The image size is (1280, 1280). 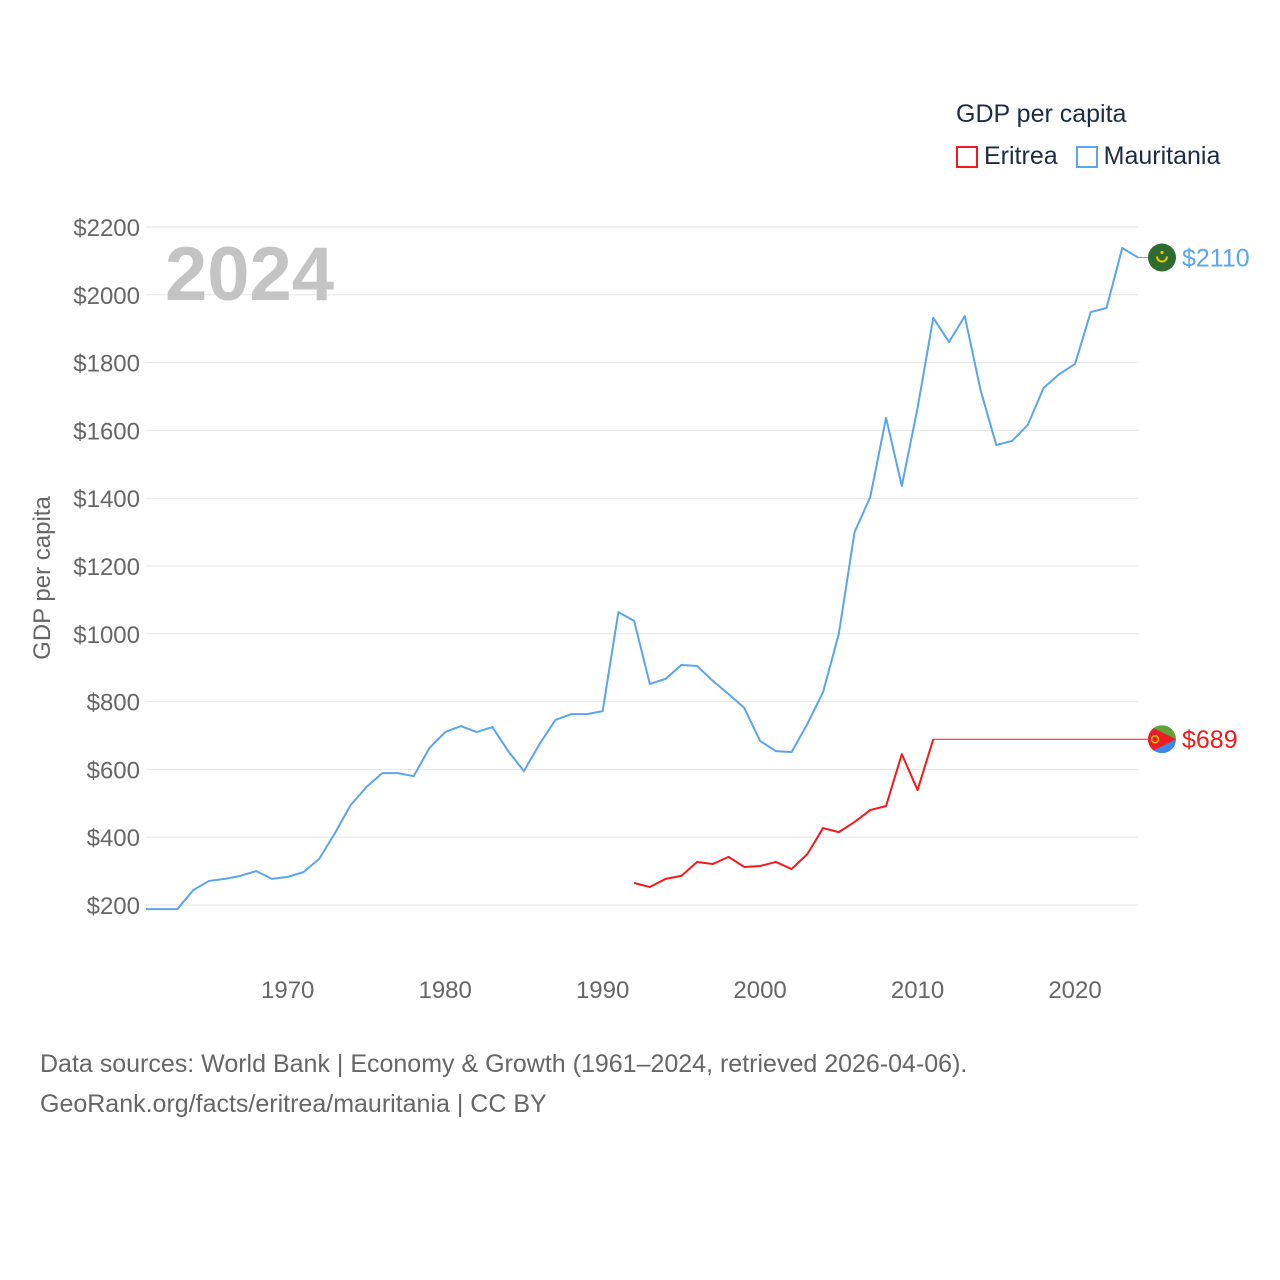 I want to click on x-tick-label: 1990, so click(x=602, y=990).